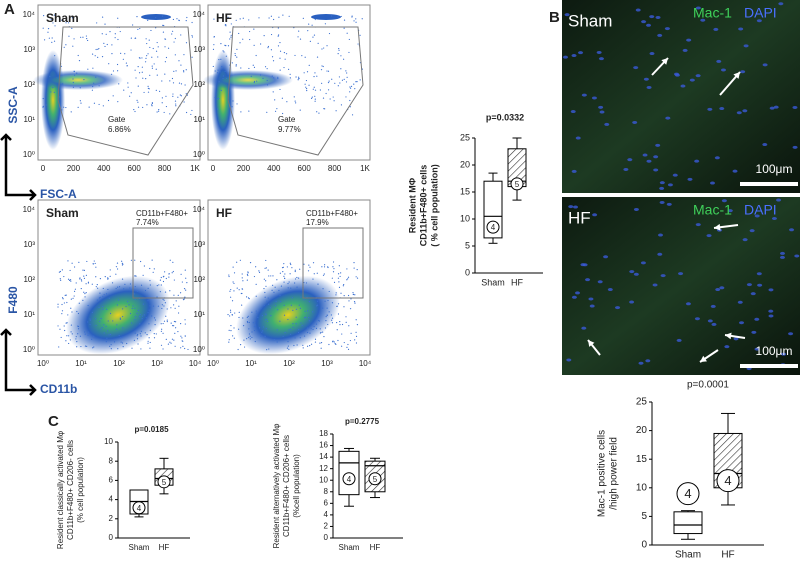 The image size is (800, 581). I want to click on y-tick-label: 10², so click(29, 279).